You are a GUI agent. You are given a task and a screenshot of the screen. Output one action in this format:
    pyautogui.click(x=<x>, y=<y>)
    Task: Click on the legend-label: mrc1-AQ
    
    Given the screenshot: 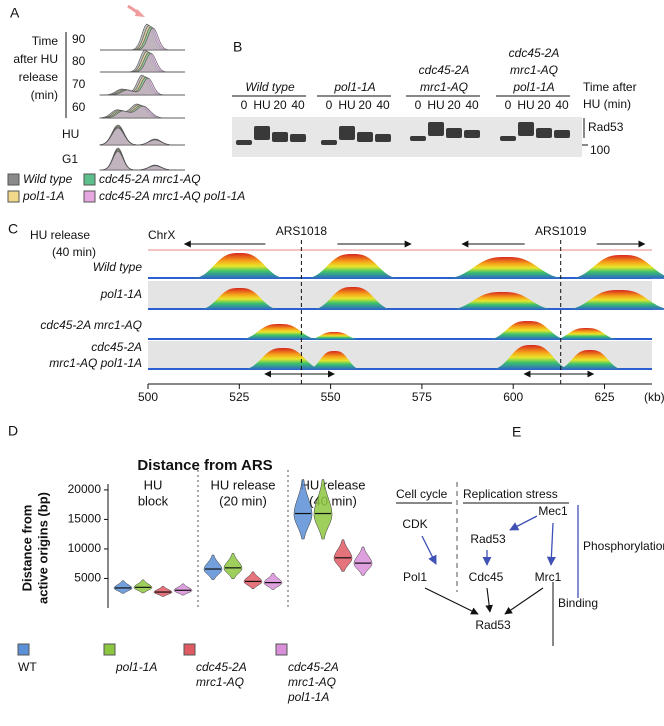 What is the action you would take?
    pyautogui.click(x=312, y=682)
    